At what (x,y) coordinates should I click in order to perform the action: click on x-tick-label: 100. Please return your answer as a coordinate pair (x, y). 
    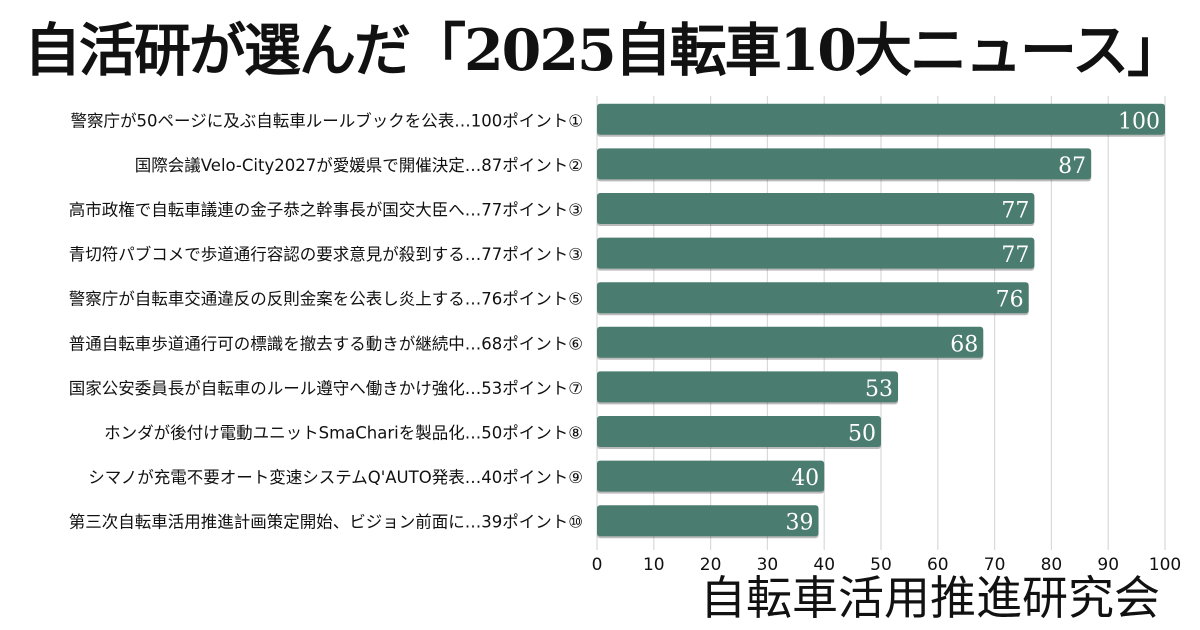
    Looking at the image, I should click on (1165, 565).